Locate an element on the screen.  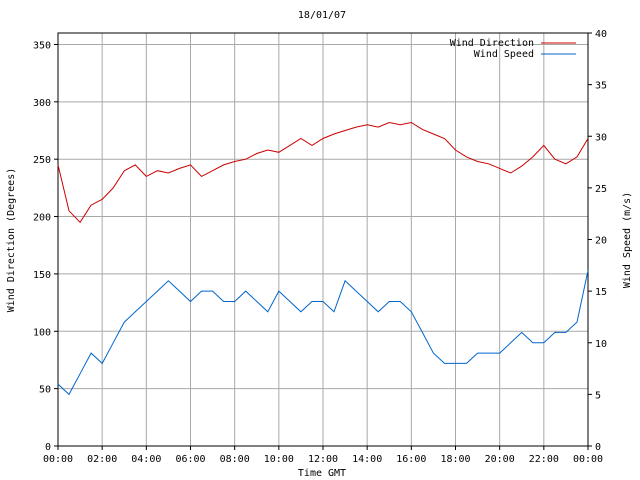
left-tick-label: 350 is located at coordinates (42, 45).